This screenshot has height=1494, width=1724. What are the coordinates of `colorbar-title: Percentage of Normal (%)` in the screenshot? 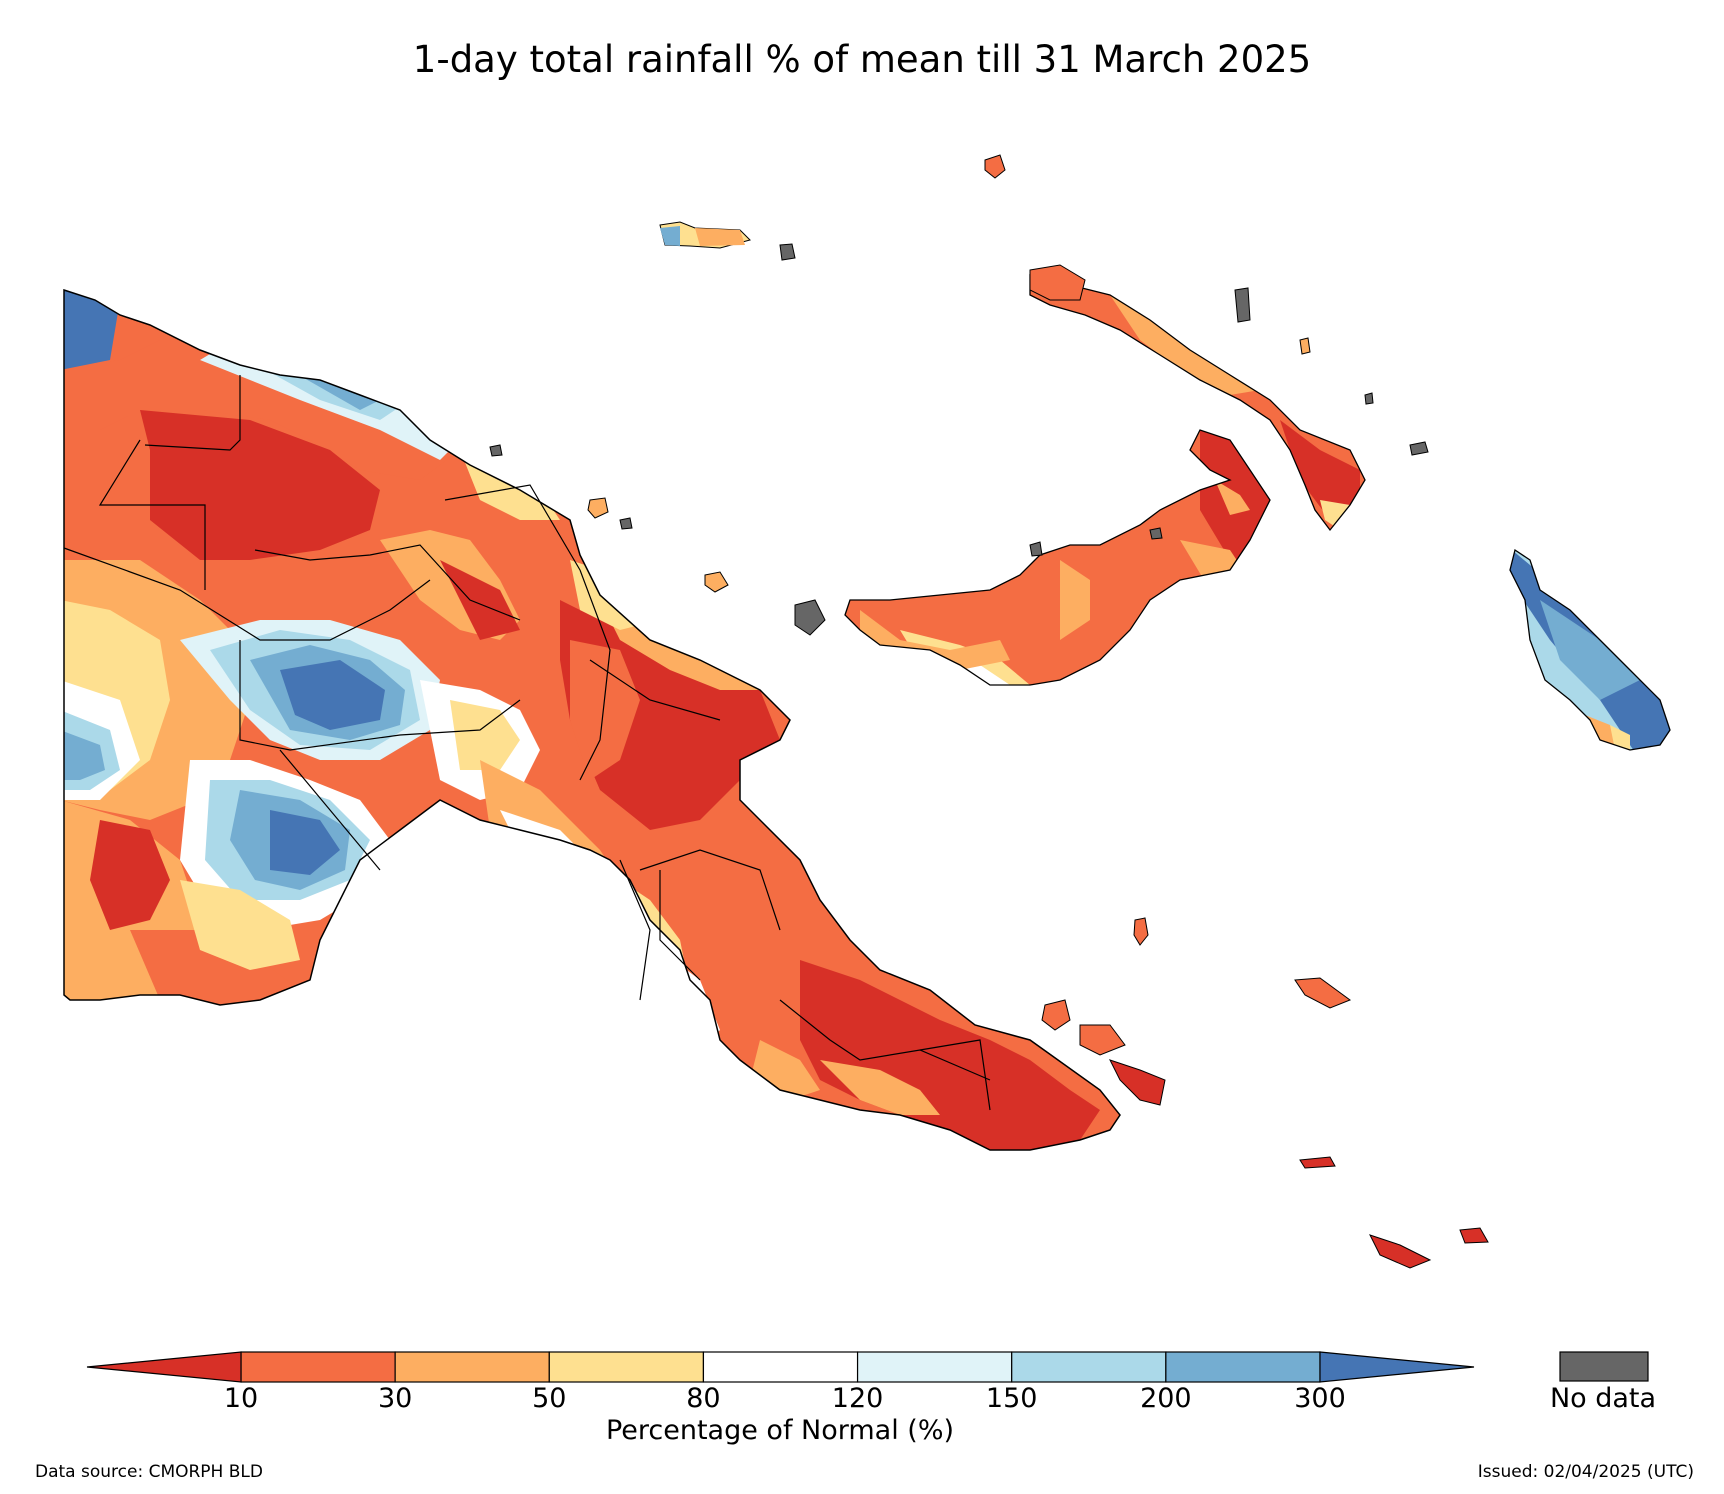 It's located at (780, 1430).